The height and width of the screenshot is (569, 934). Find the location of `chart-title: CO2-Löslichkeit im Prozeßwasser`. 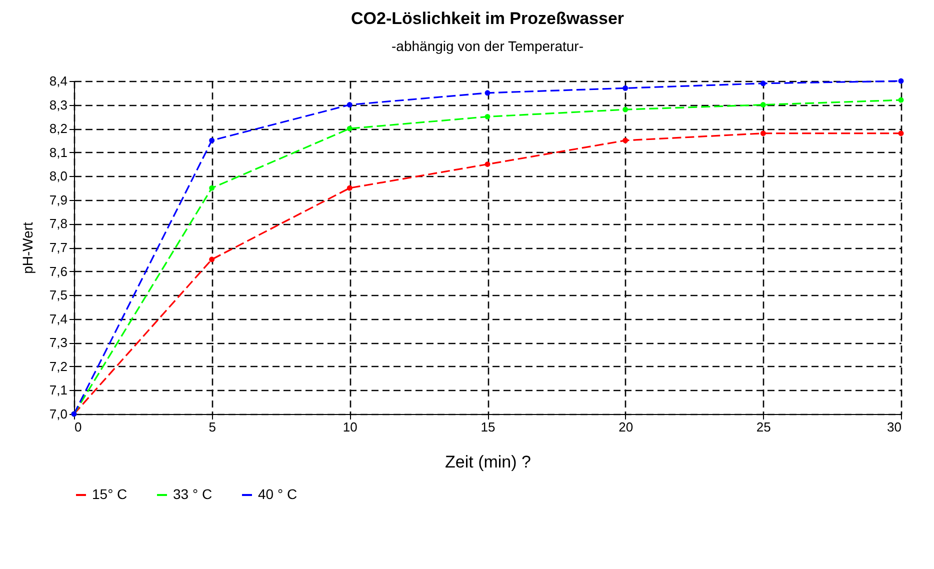

chart-title: CO2-Löslichkeit im Prozeßwasser is located at coordinates (487, 18).